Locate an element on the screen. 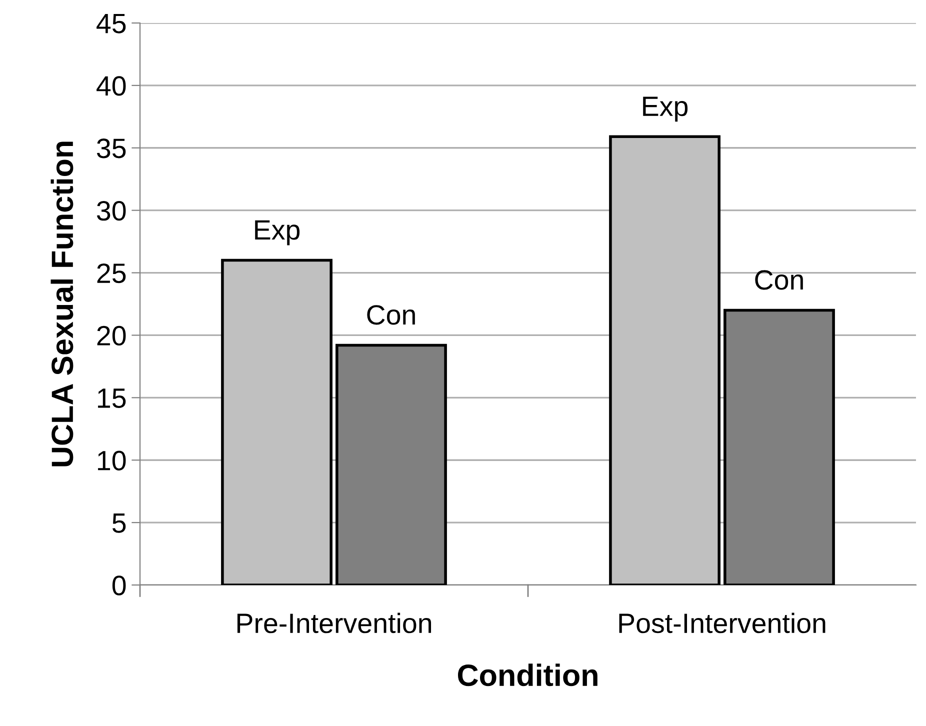 The width and height of the screenshot is (926, 726). y-tick-label: 35 is located at coordinates (111, 148).